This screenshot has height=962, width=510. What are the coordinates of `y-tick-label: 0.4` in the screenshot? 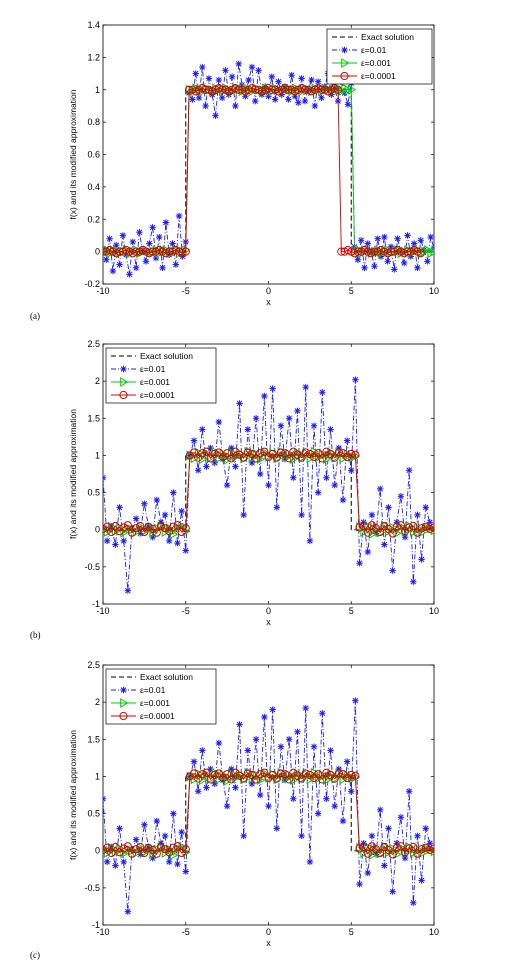 It's located at (93, 187).